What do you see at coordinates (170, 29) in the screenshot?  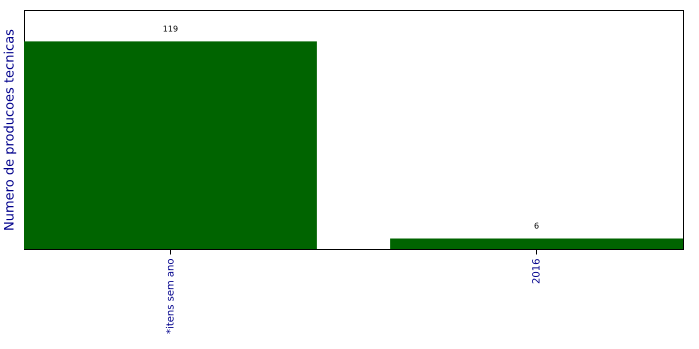 I see `data-label: 119` at bounding box center [170, 29].